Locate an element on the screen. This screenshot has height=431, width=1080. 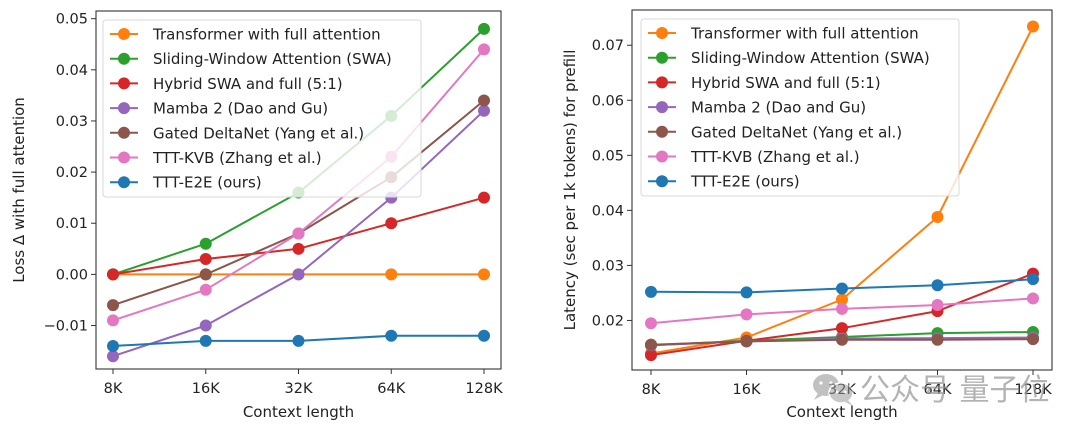
wechat-icon is located at coordinates (833, 390).